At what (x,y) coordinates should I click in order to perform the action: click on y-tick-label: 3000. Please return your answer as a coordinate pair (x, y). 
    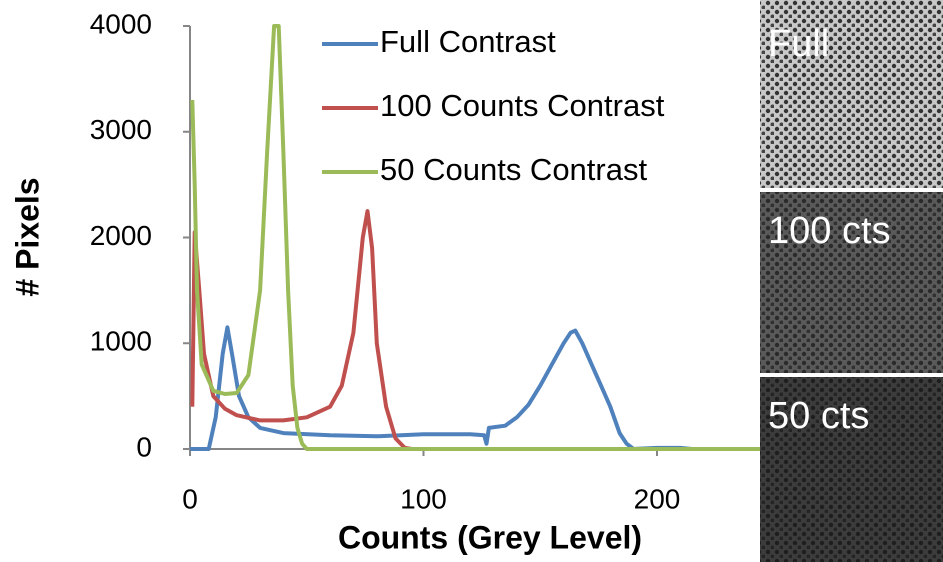
    Looking at the image, I should click on (121, 129).